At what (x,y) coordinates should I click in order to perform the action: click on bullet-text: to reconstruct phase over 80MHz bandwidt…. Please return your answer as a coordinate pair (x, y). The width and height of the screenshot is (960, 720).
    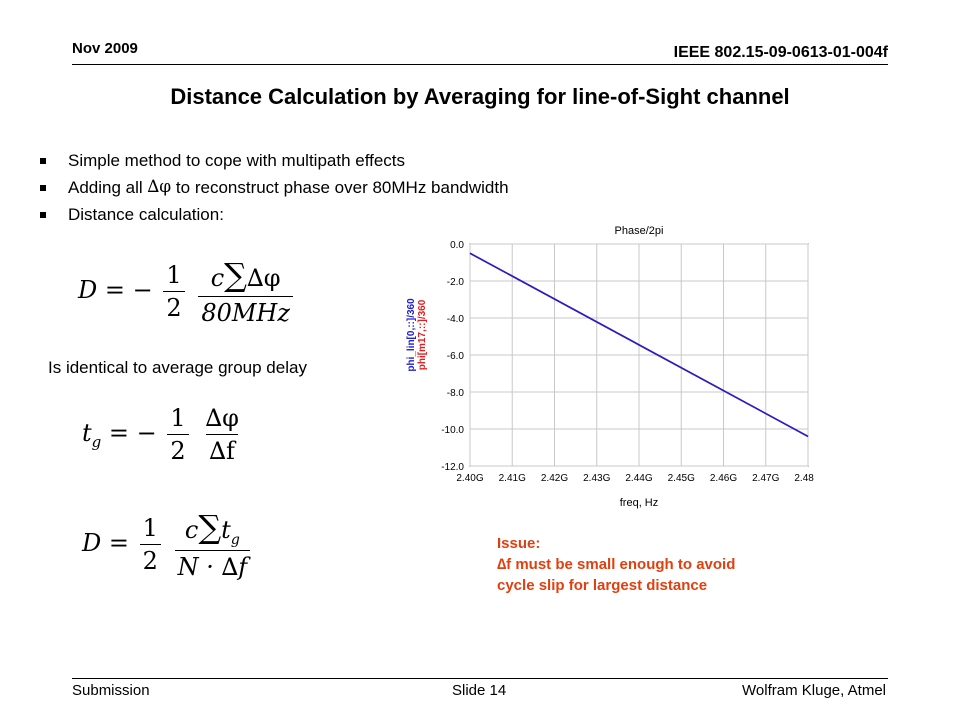
    Looking at the image, I should click on (342, 187).